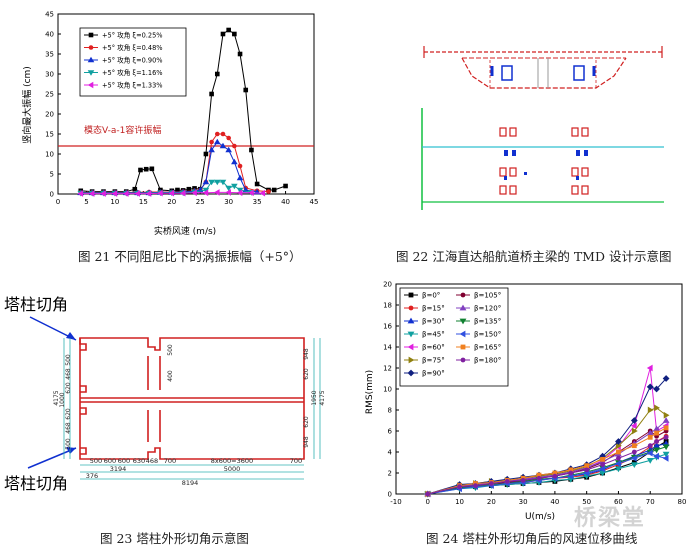  Describe the element at coordinates (650, 502) in the screenshot. I see `x-tick-label: 70` at that location.